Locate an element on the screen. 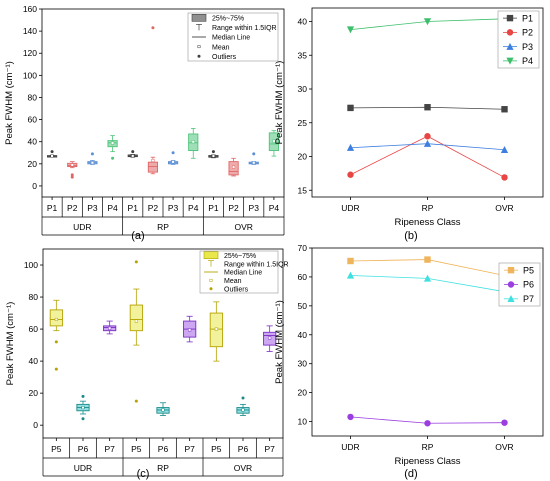  a-group-label: OVR is located at coordinates (243, 227).